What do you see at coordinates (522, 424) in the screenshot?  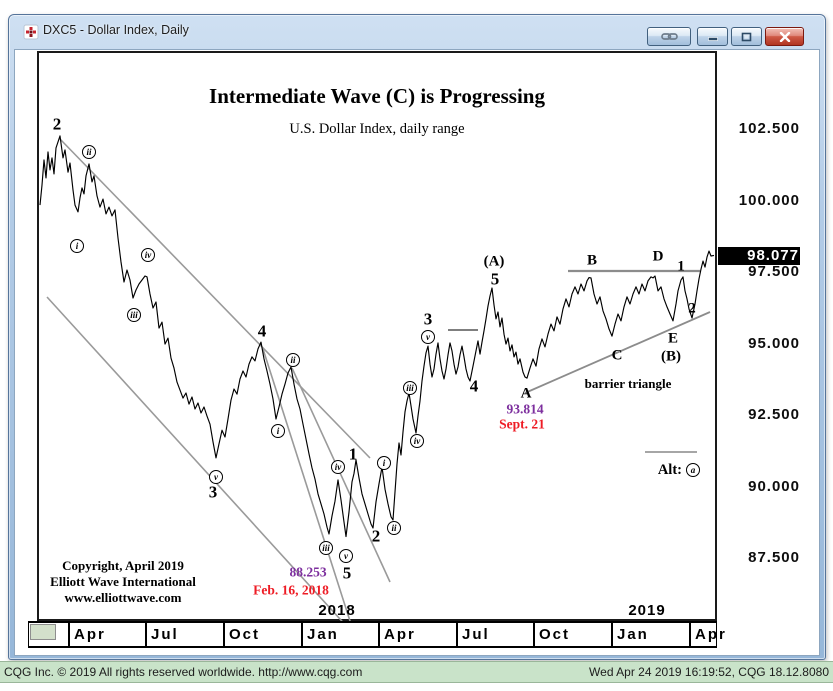 I see `price-callout: Sept. 21` at bounding box center [522, 424].